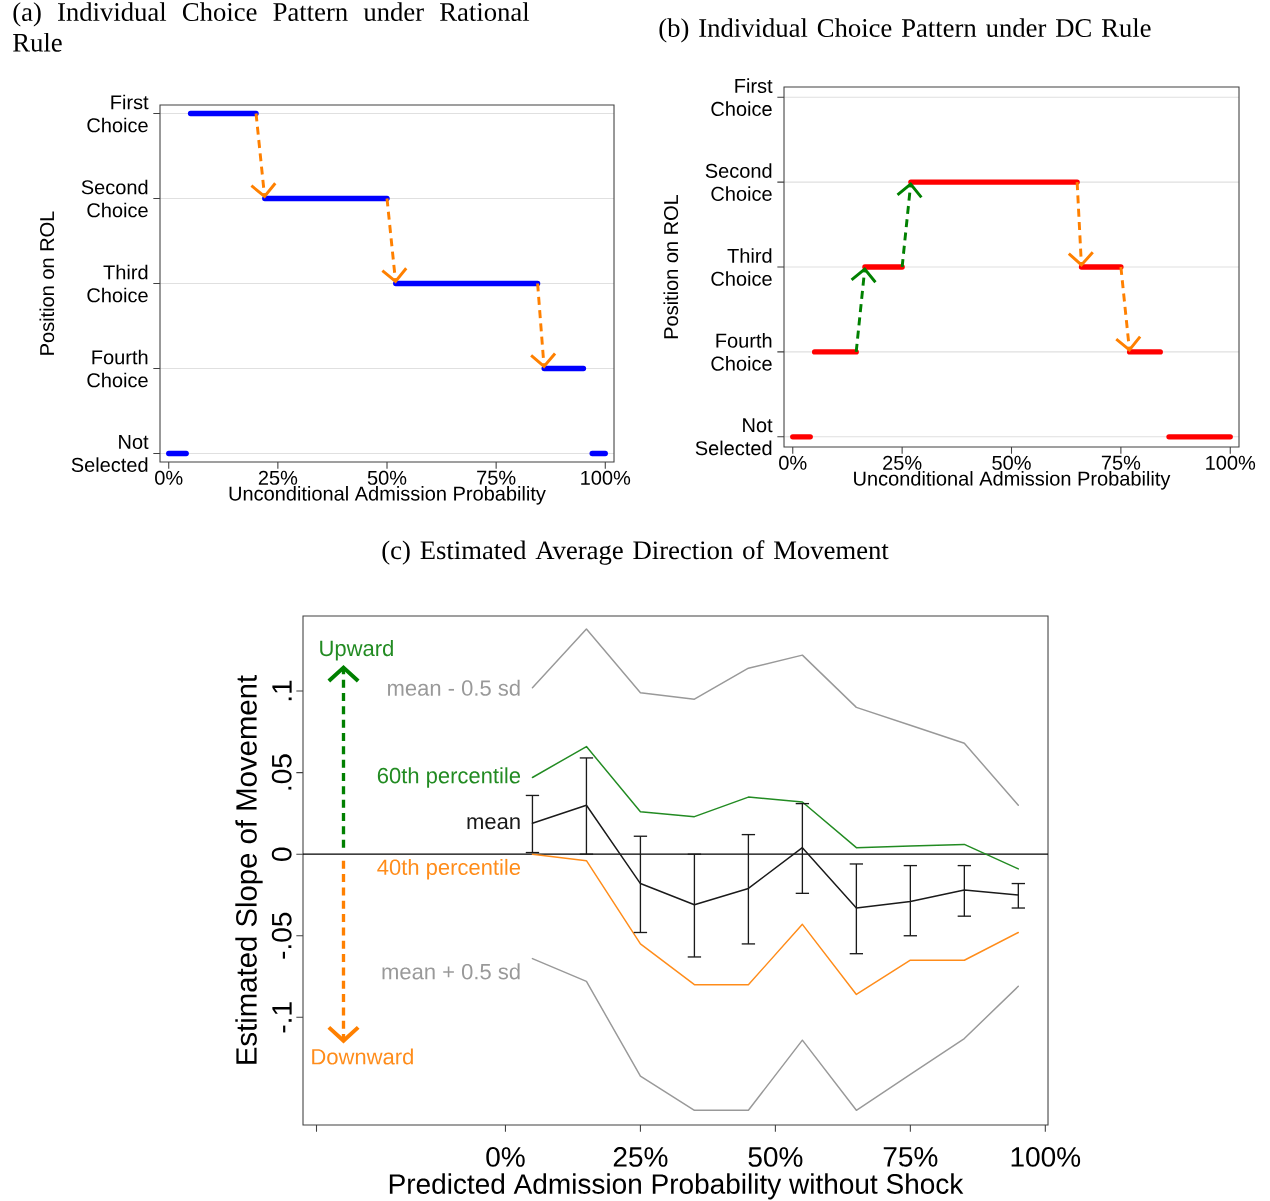 The height and width of the screenshot is (1201, 1270). What do you see at coordinates (454, 687) in the screenshot?
I see `series-label: mean - 0.5 sd` at bounding box center [454, 687].